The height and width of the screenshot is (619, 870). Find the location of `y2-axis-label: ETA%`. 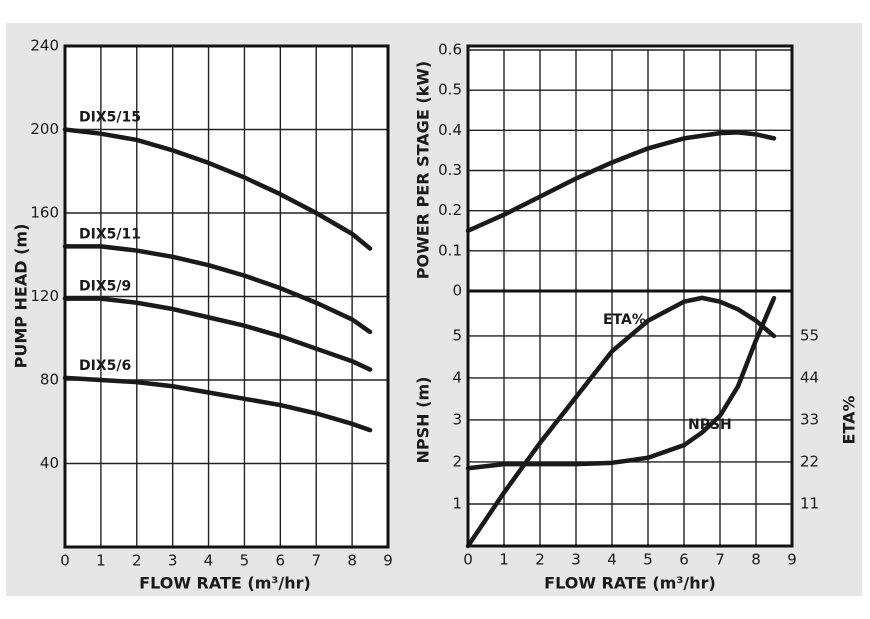

y2-axis-label: ETA% is located at coordinates (849, 419).